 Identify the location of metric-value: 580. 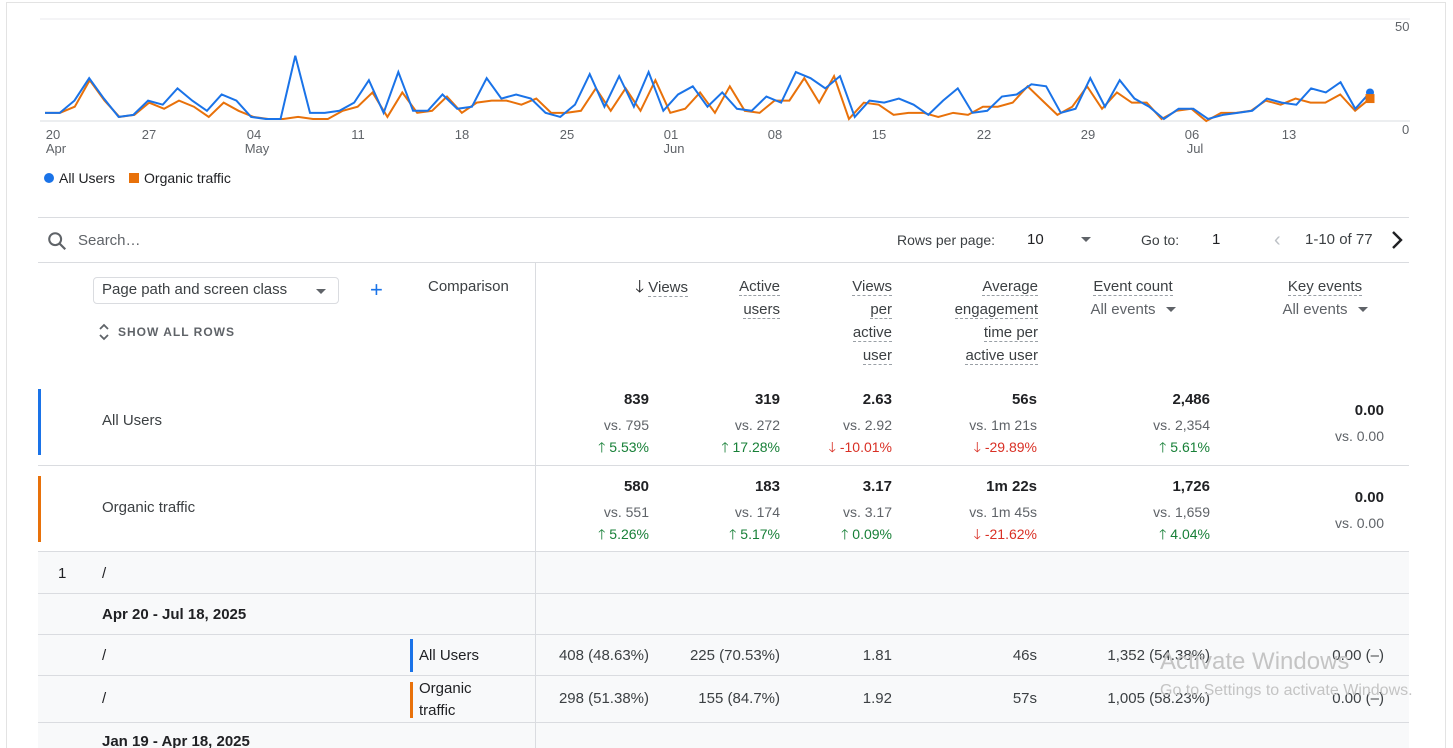
(636, 486).